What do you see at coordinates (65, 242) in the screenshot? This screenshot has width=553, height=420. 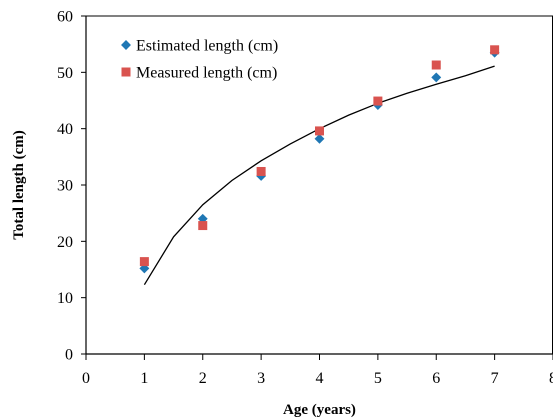 I see `y-tick-label: 20` at bounding box center [65, 242].